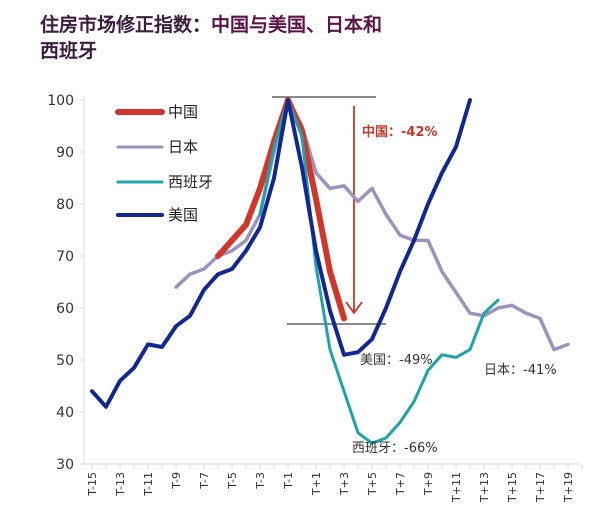 The width and height of the screenshot is (614, 519). What do you see at coordinates (176, 481) in the screenshot?
I see `x-tick-label: T-9` at bounding box center [176, 481].